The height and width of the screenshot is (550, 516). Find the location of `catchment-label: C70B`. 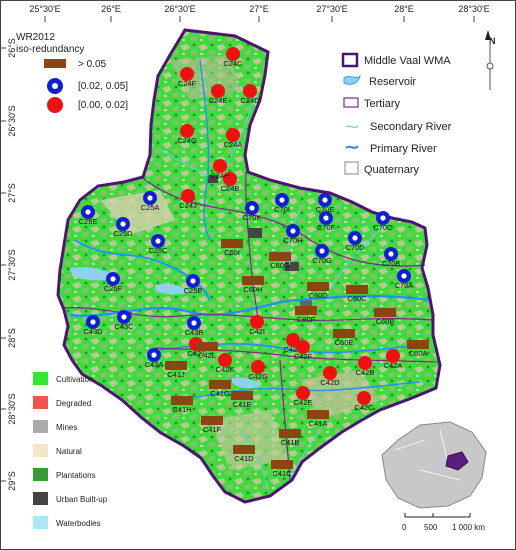

catchment-label: C70B is located at coordinates (391, 263).